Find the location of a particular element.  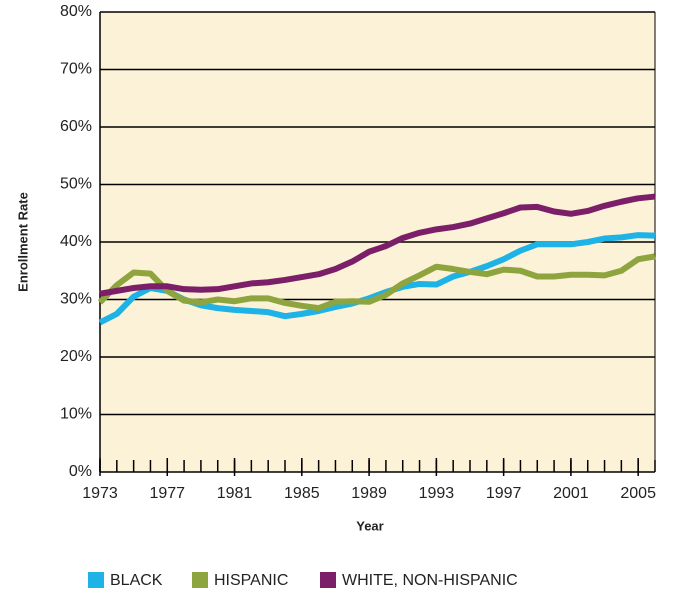

x-tick-label: 2005 is located at coordinates (638, 493).